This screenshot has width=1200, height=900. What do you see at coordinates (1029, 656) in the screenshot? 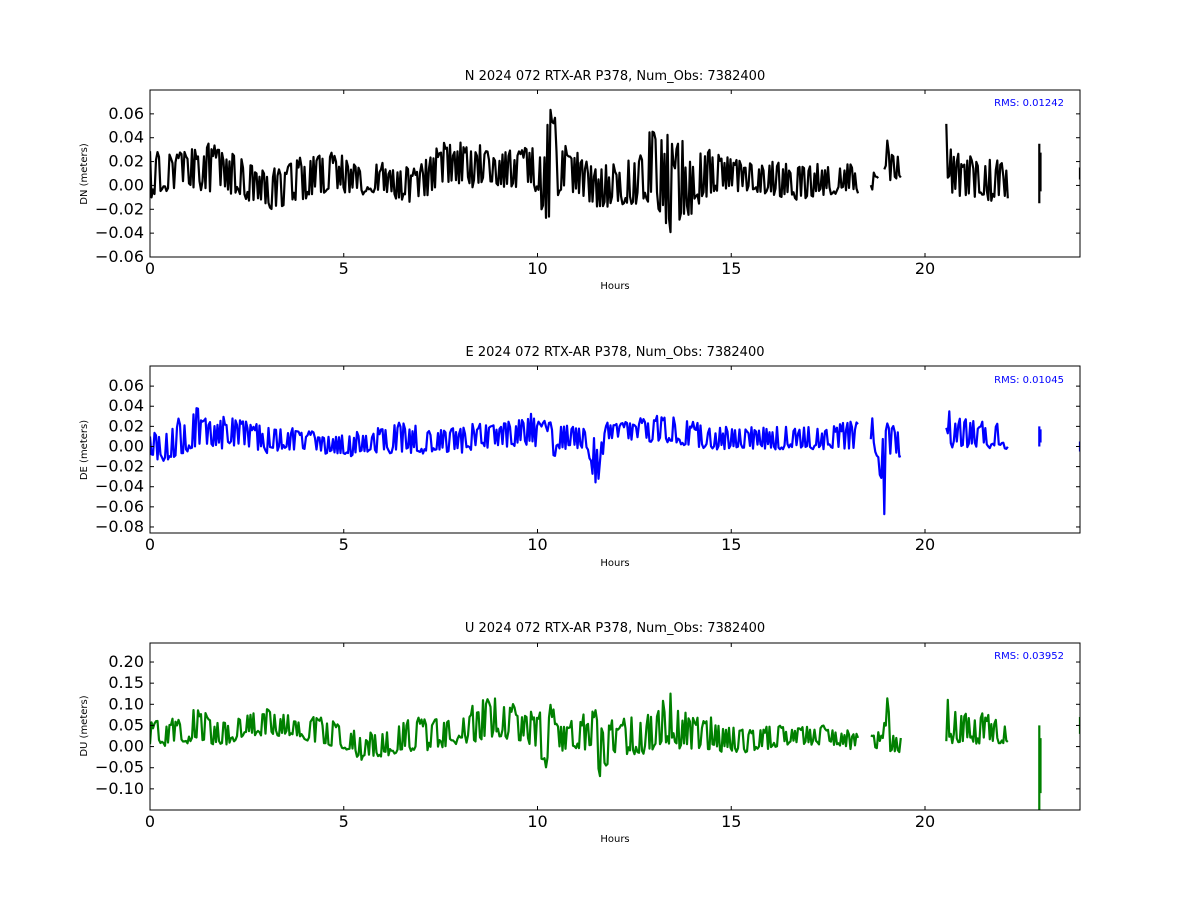
I see `rms-annotation: RMS: 0.03952` at bounding box center [1029, 656].